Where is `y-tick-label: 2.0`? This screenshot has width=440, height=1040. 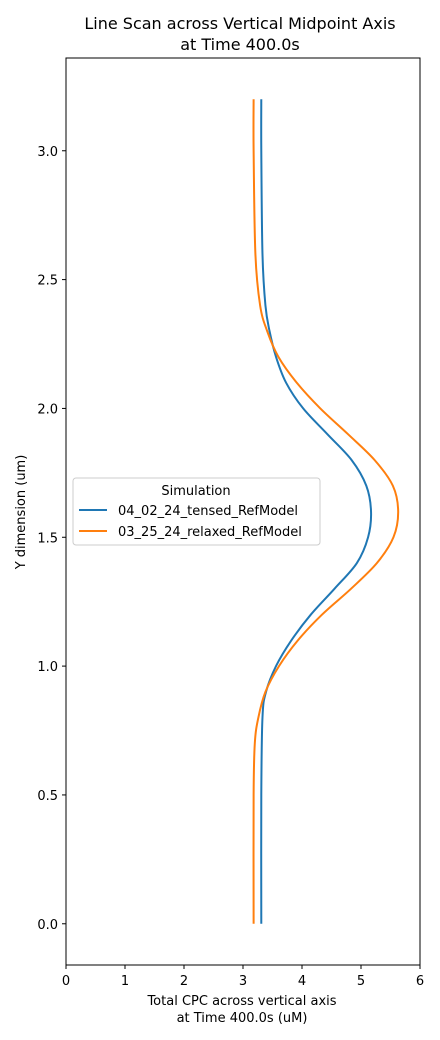
y-tick-label: 2.0 is located at coordinates (47, 409).